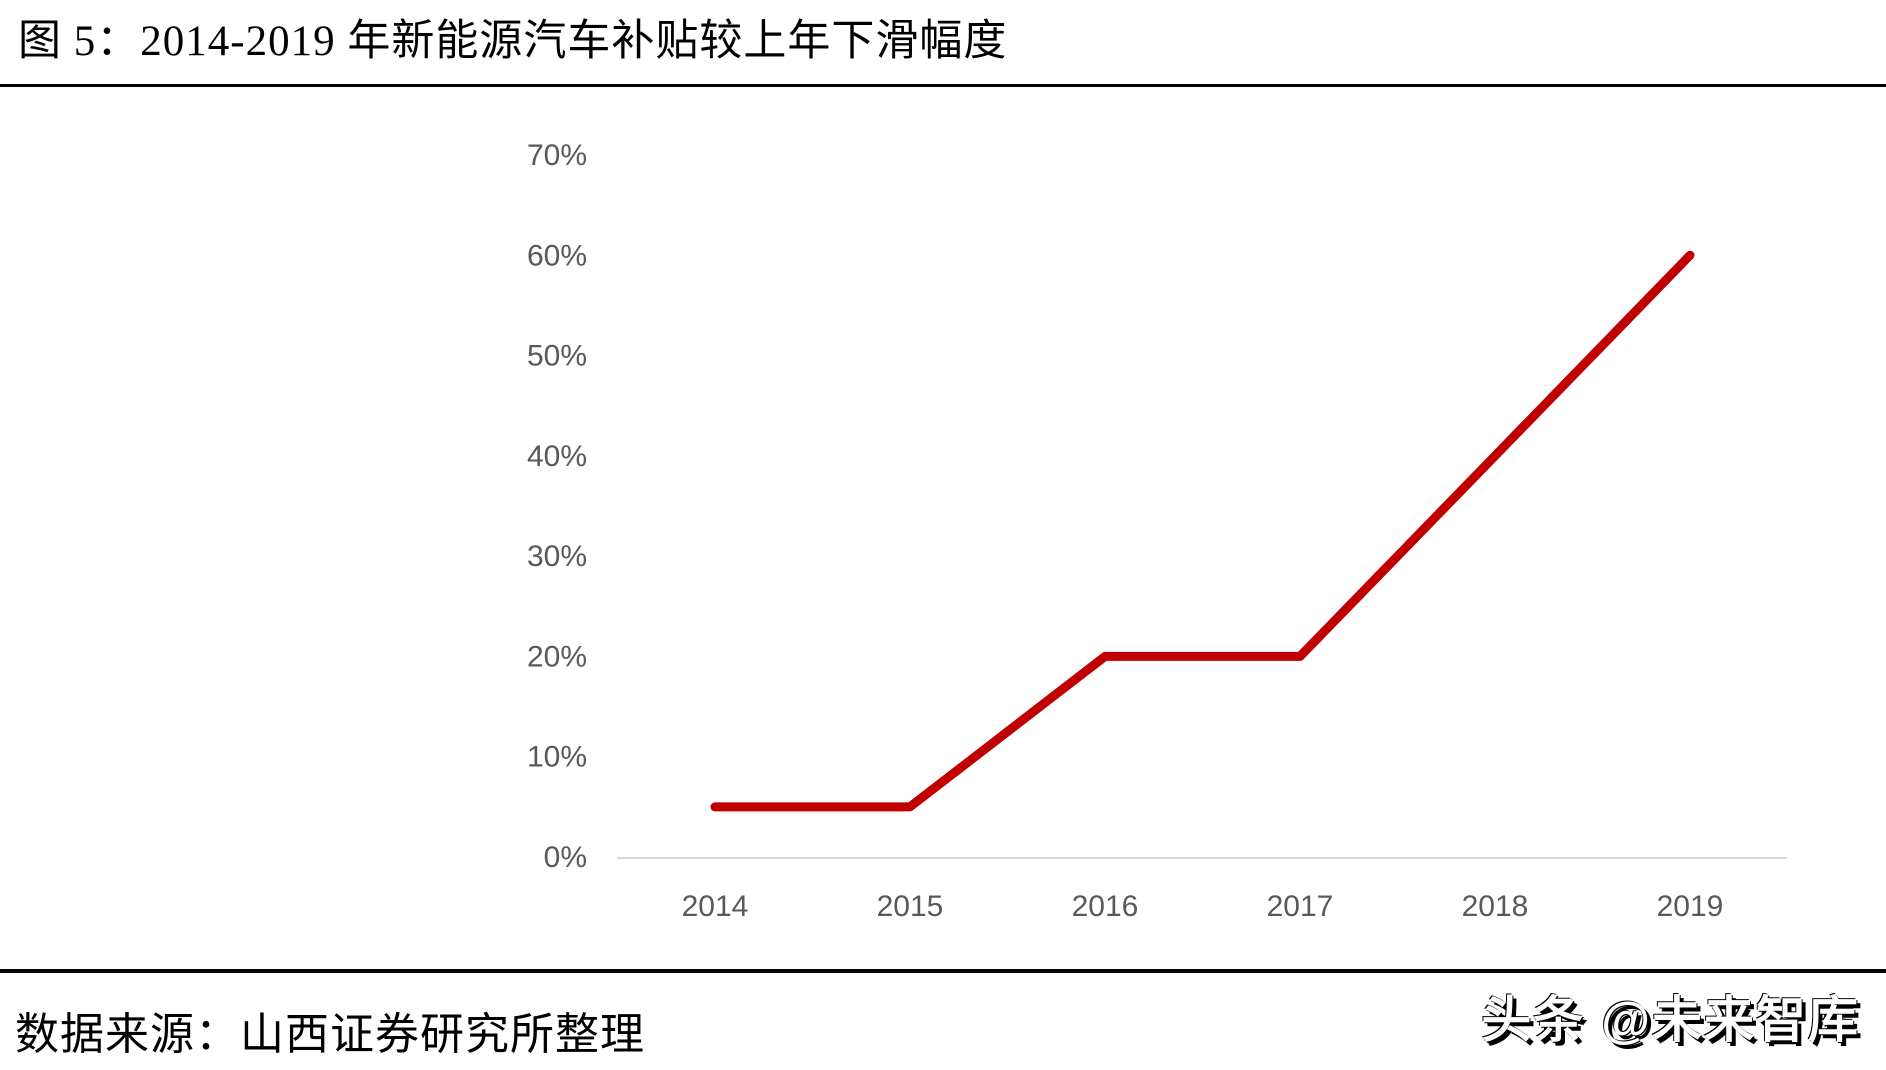 The height and width of the screenshot is (1070, 1886). Describe the element at coordinates (1300, 906) in the screenshot. I see `x-axis-tick-label: 2017` at that location.